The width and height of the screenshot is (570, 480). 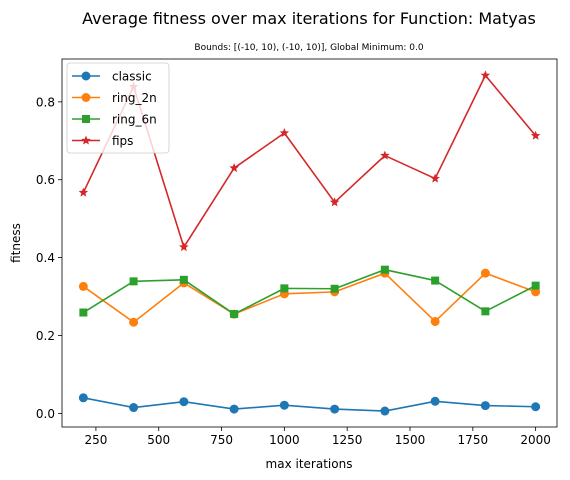 What do you see at coordinates (45, 336) in the screenshot?
I see `y-tick-label: 0.2` at bounding box center [45, 336].